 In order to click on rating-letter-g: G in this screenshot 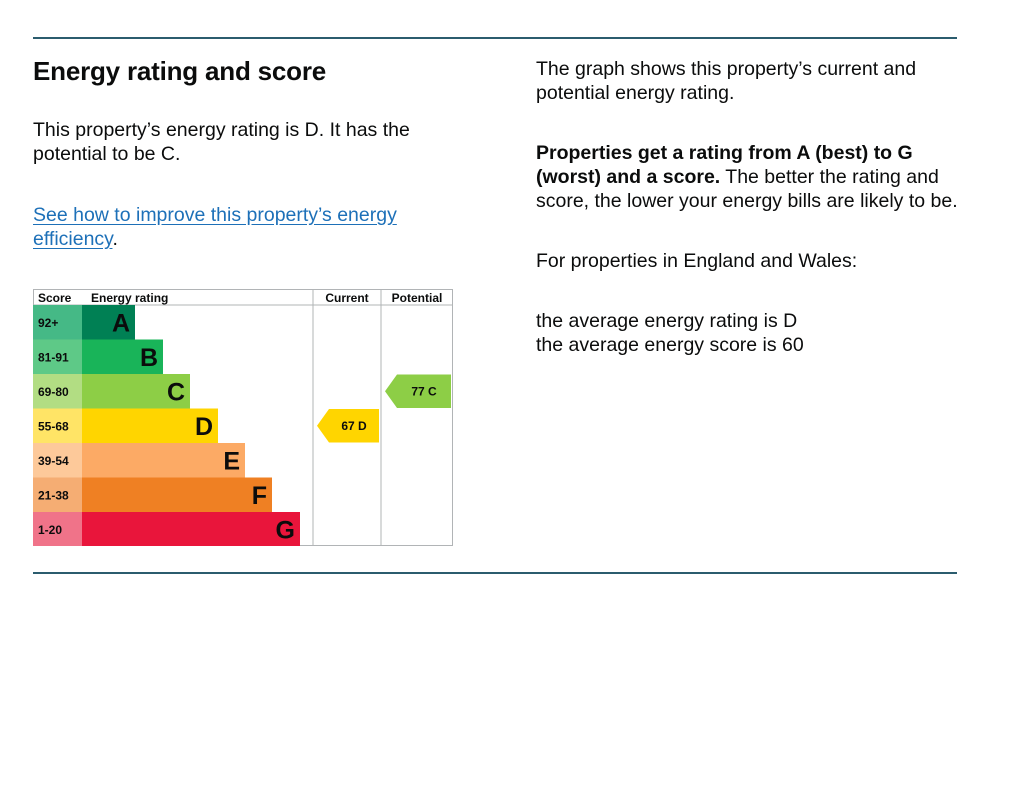, I will do `click(285, 530)`.